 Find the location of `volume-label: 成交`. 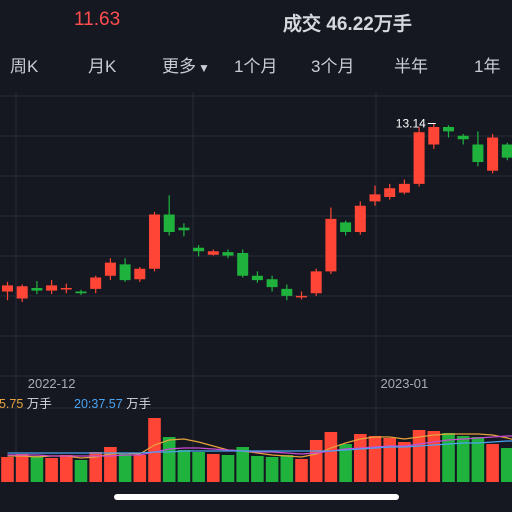

volume-label: 成交 is located at coordinates (302, 24).